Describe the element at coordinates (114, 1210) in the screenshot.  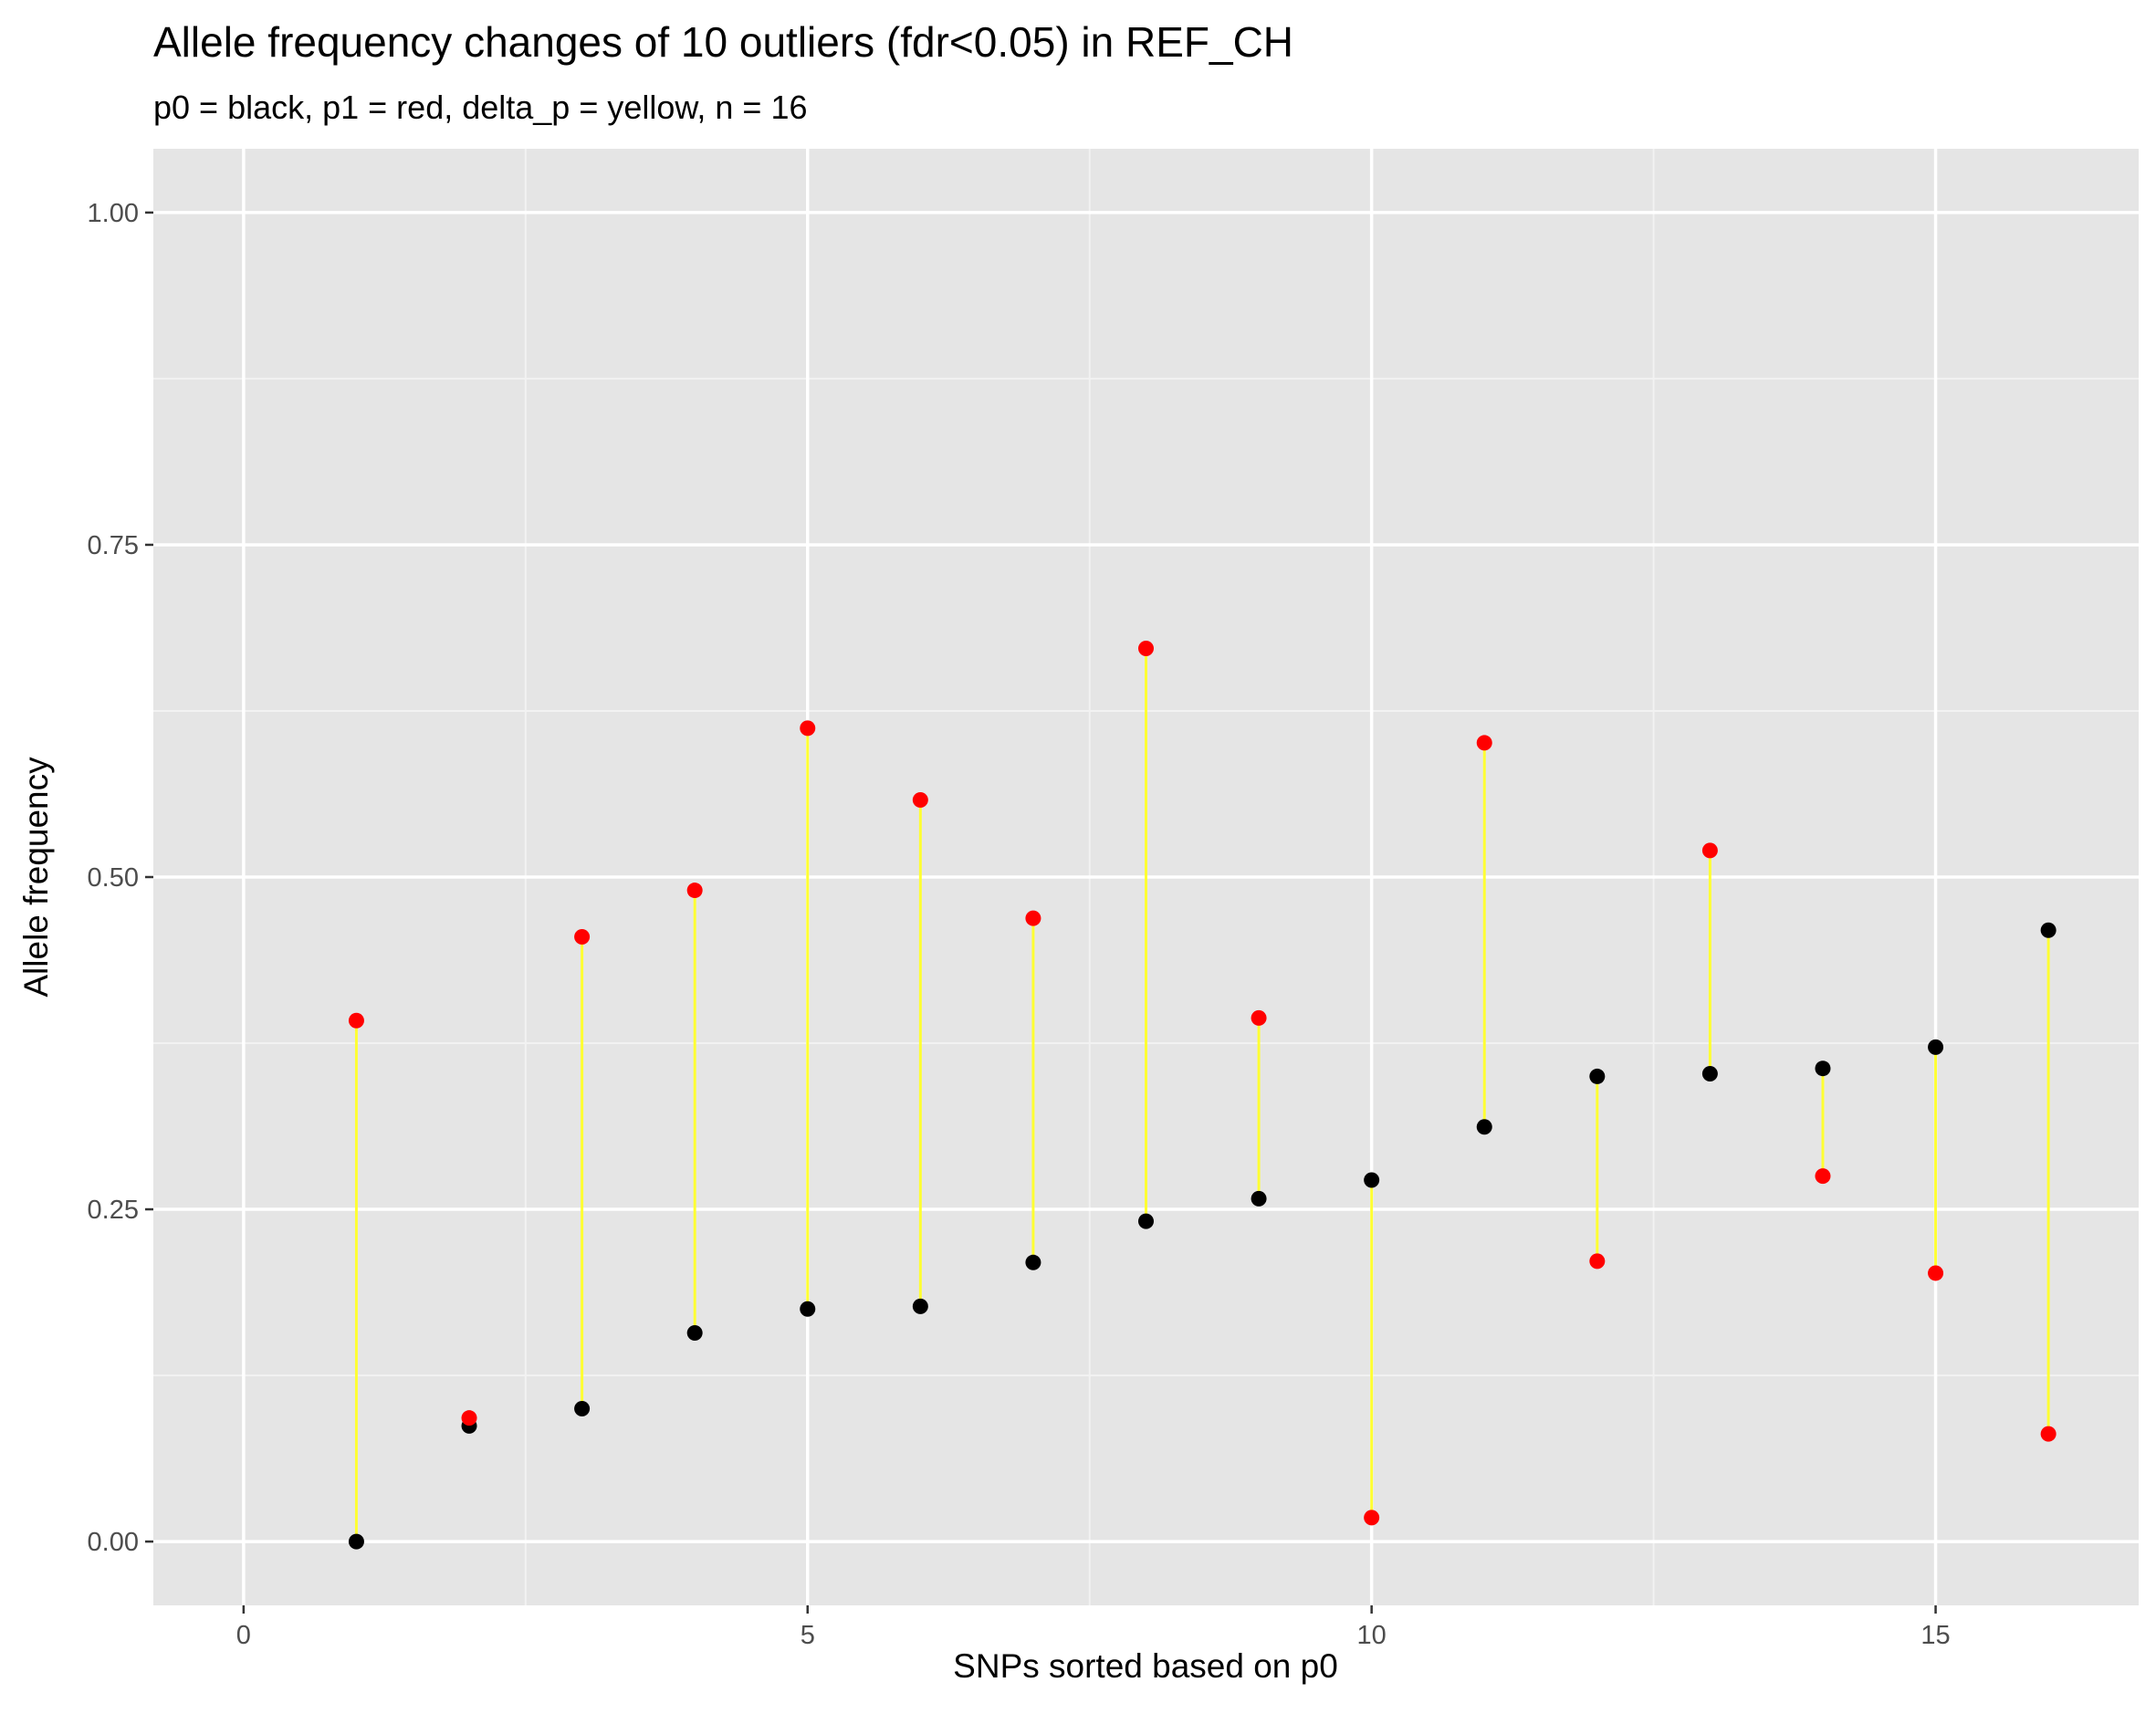
I see `y-tick-label: 0.25` at that location.